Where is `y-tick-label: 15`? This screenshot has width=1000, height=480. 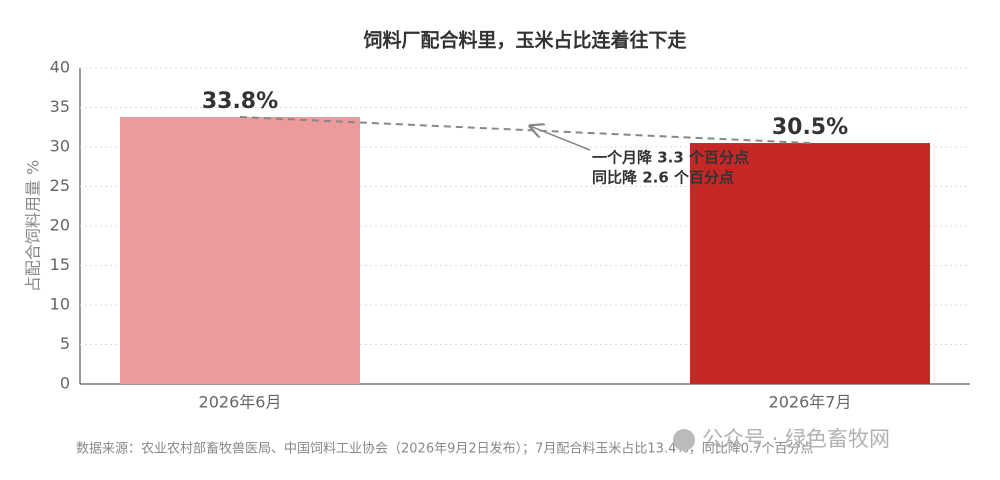
y-tick-label: 15 is located at coordinates (60, 264).